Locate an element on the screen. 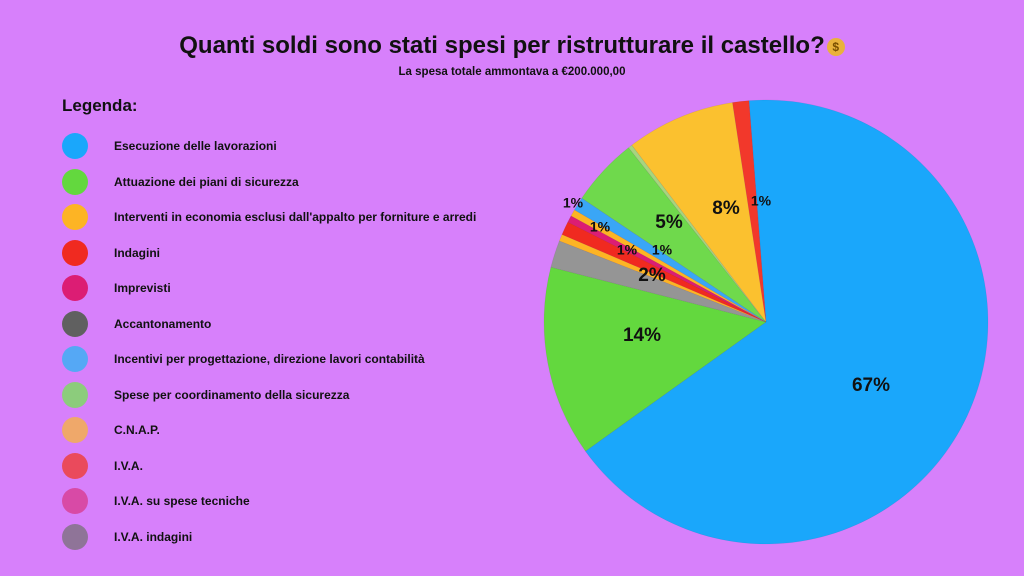 The height and width of the screenshot is (576, 1024). legend-item: I.V.A. is located at coordinates (302, 466).